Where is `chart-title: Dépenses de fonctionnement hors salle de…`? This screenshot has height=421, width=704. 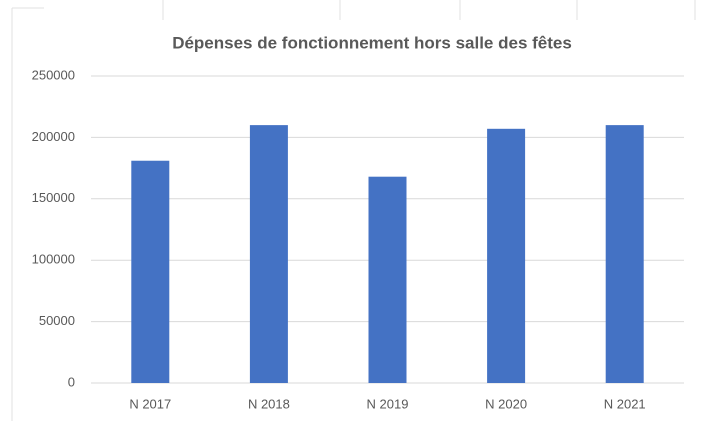
chart-title: Dépenses de fonctionnement hors salle de… is located at coordinates (372, 42).